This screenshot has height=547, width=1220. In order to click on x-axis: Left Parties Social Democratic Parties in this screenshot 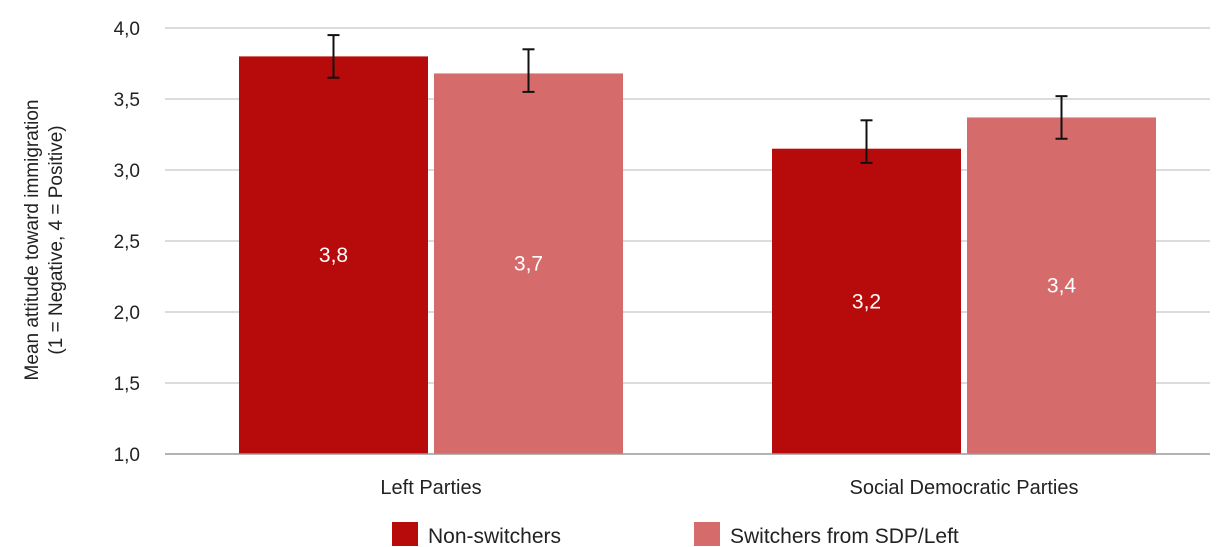, I will do `click(687, 476)`.